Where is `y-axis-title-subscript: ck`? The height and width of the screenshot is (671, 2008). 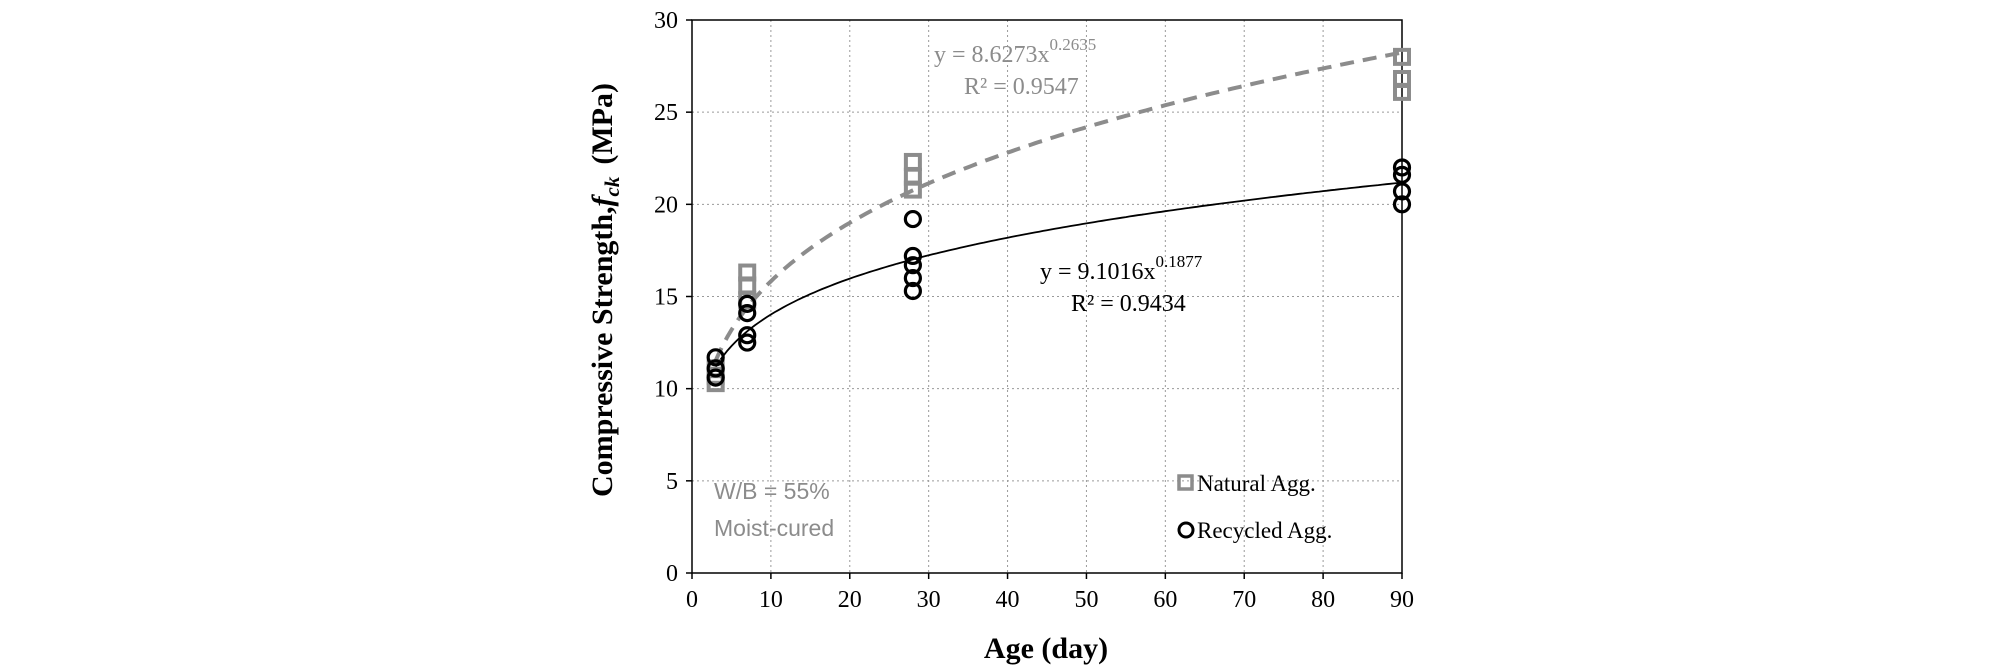 y-axis-title-subscript: ck is located at coordinates (612, 186).